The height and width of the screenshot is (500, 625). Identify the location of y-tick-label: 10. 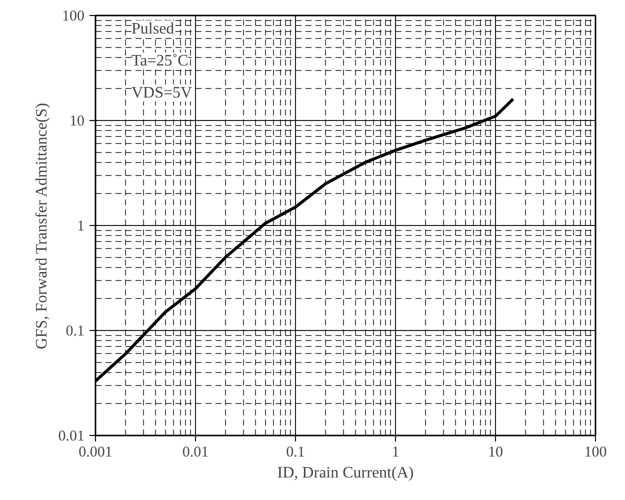
(77, 122).